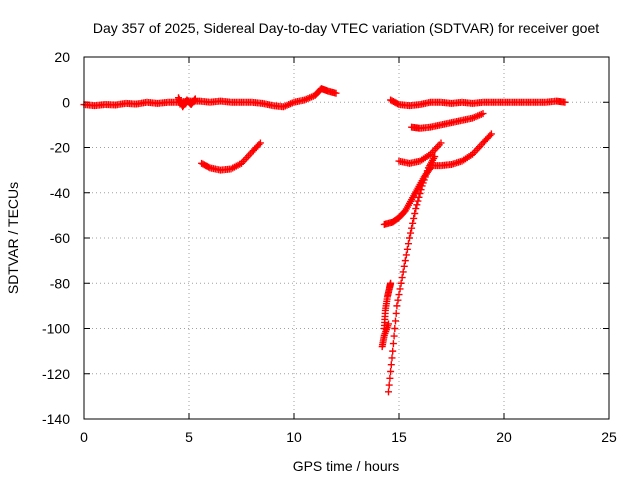 The height and width of the screenshot is (480, 640). What do you see at coordinates (60, 238) in the screenshot?
I see `y-tick-label: -60` at bounding box center [60, 238].